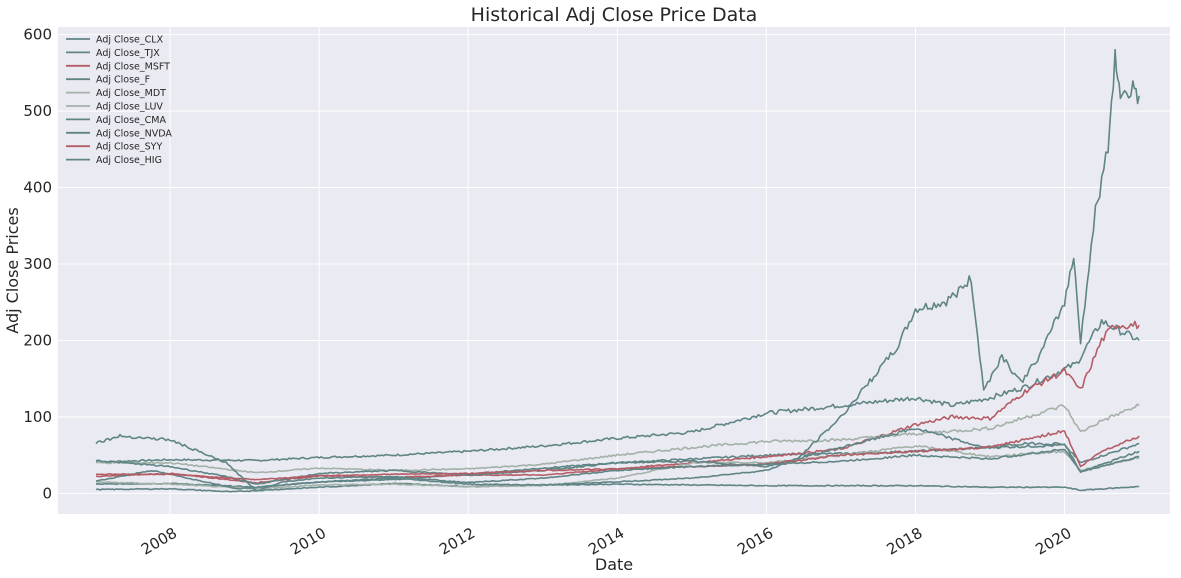  What do you see at coordinates (308, 541) in the screenshot?
I see `x-tick-label: 2010` at bounding box center [308, 541].